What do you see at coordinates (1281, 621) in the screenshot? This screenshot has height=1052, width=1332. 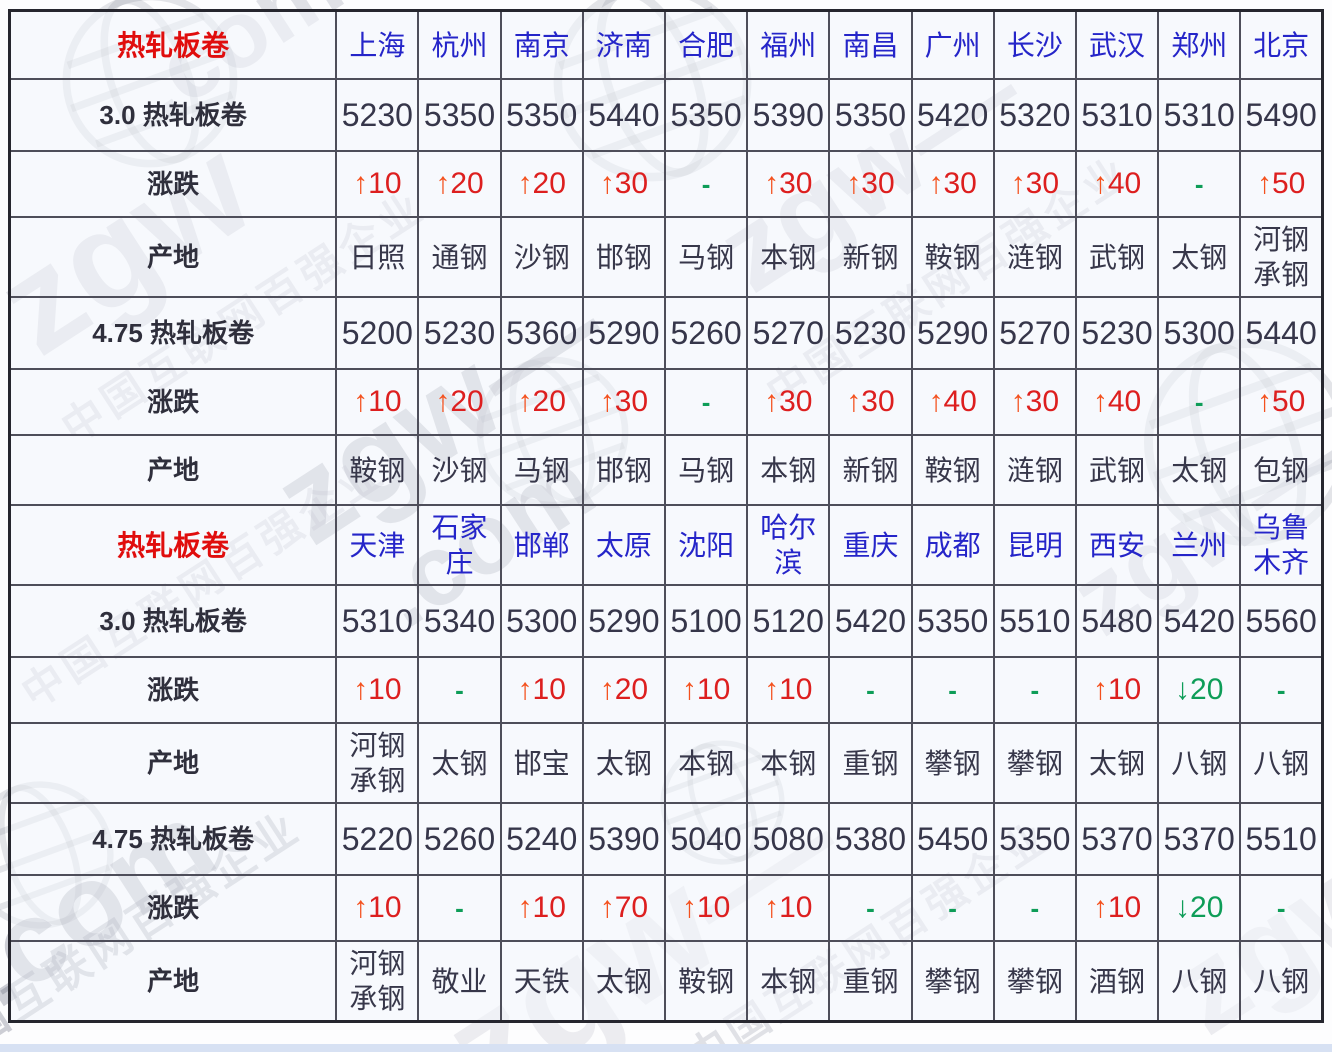 I see `price-cell: 5560` at bounding box center [1281, 621].